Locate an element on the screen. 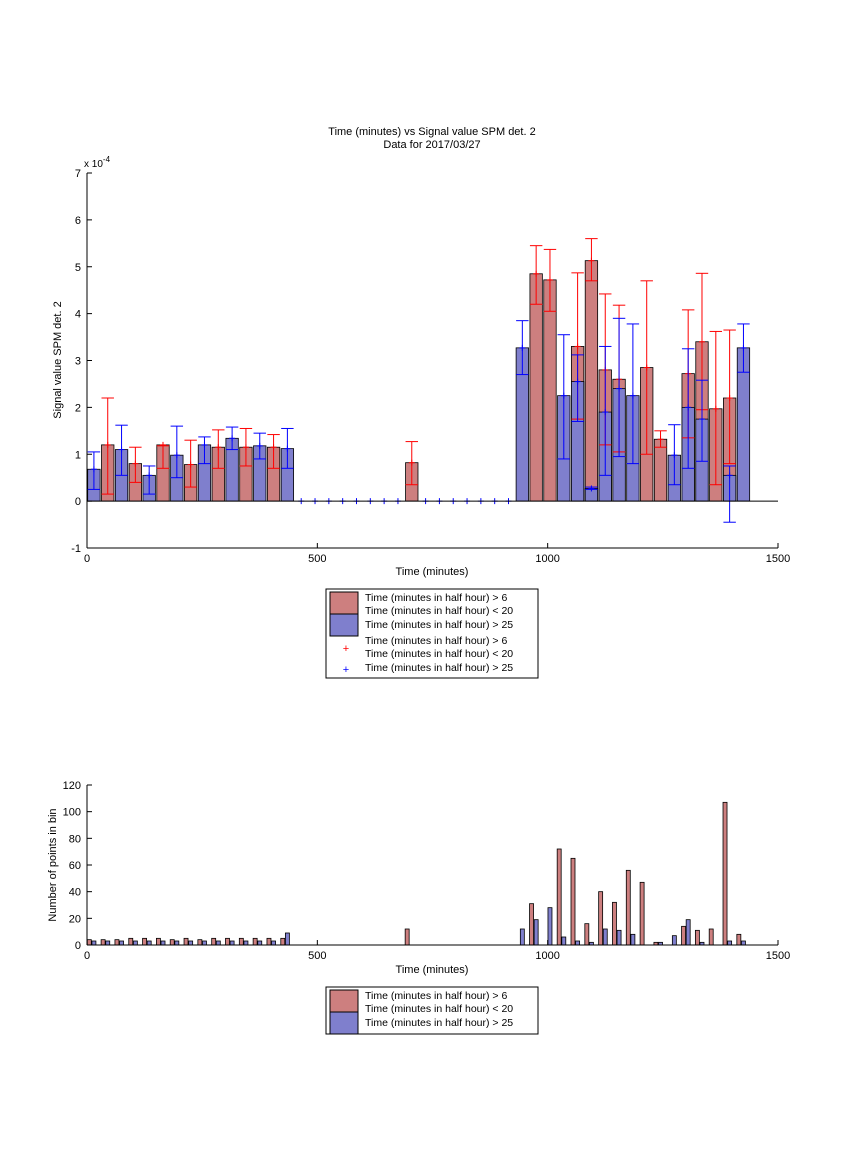 The image size is (864, 1152). y-axis-label: Number of points in bin is located at coordinates (53, 864).